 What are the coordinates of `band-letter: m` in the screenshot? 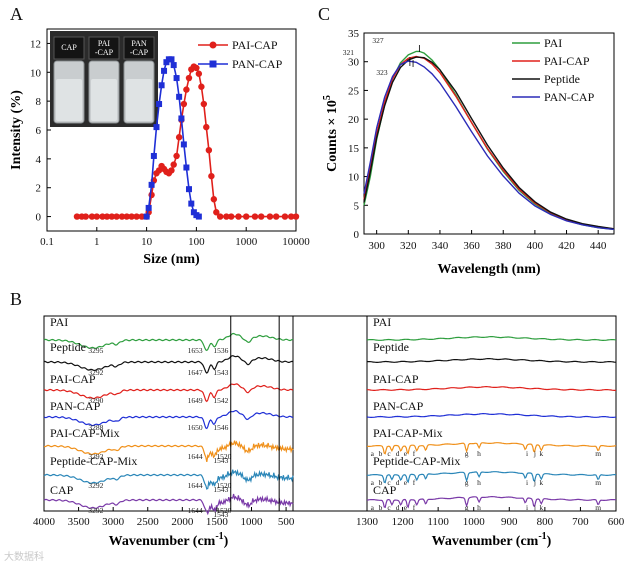 It's located at (598, 453).